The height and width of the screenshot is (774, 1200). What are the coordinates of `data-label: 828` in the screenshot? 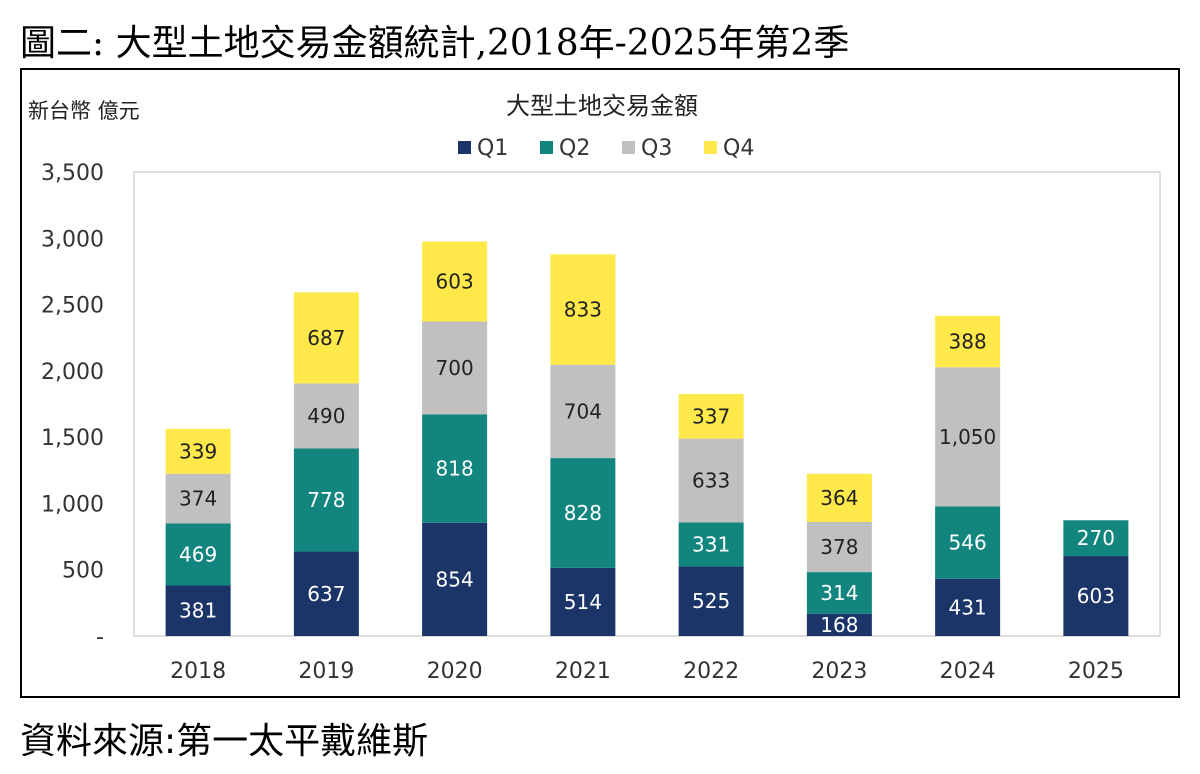 It's located at (583, 513).